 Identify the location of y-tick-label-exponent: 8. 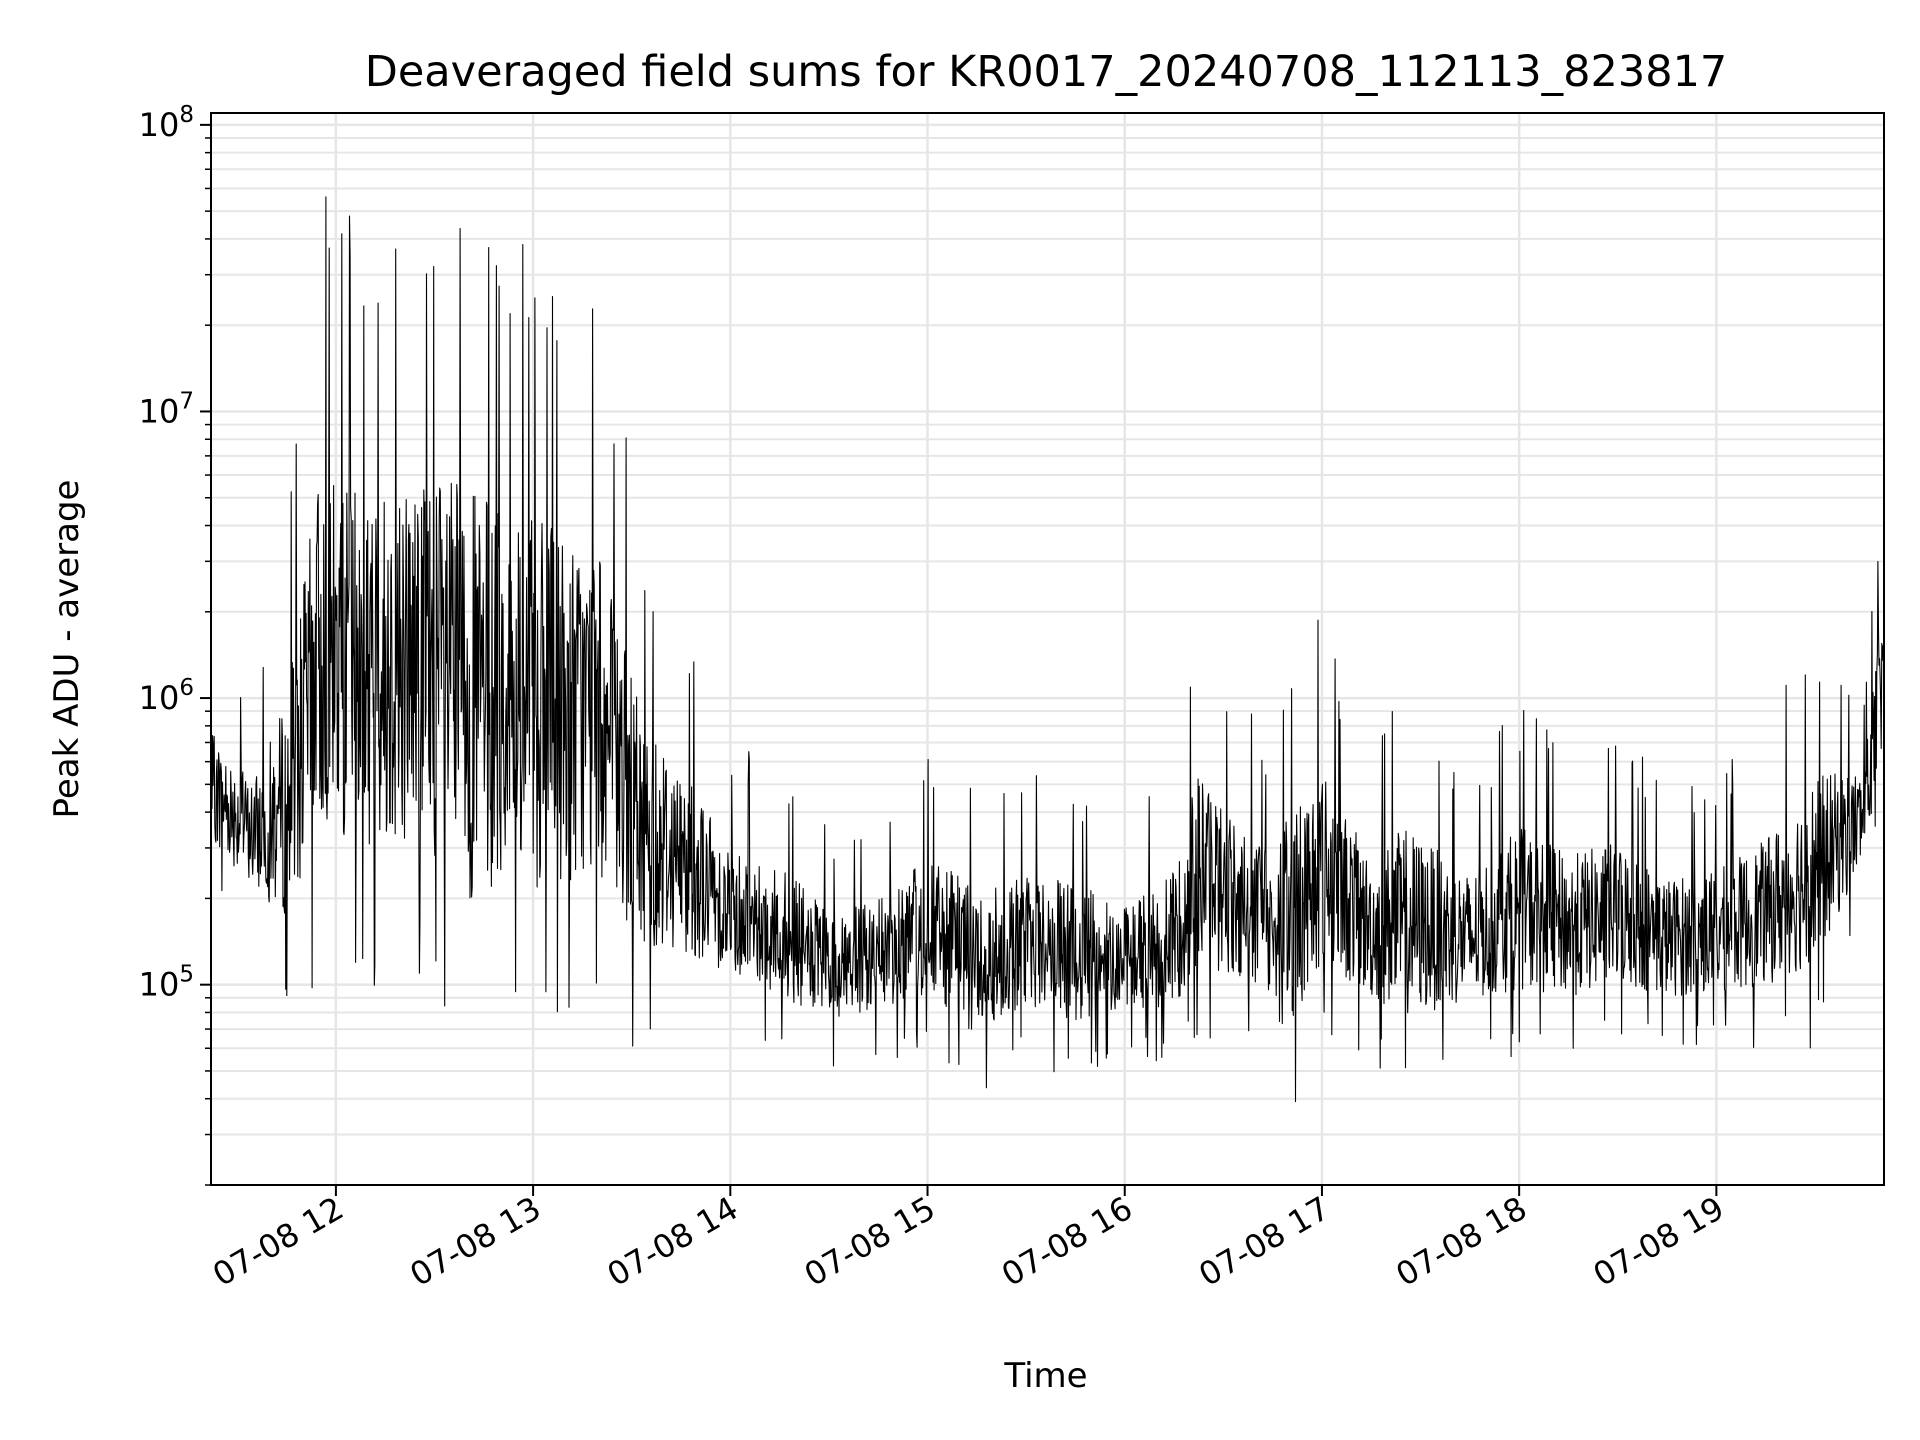
(186, 115).